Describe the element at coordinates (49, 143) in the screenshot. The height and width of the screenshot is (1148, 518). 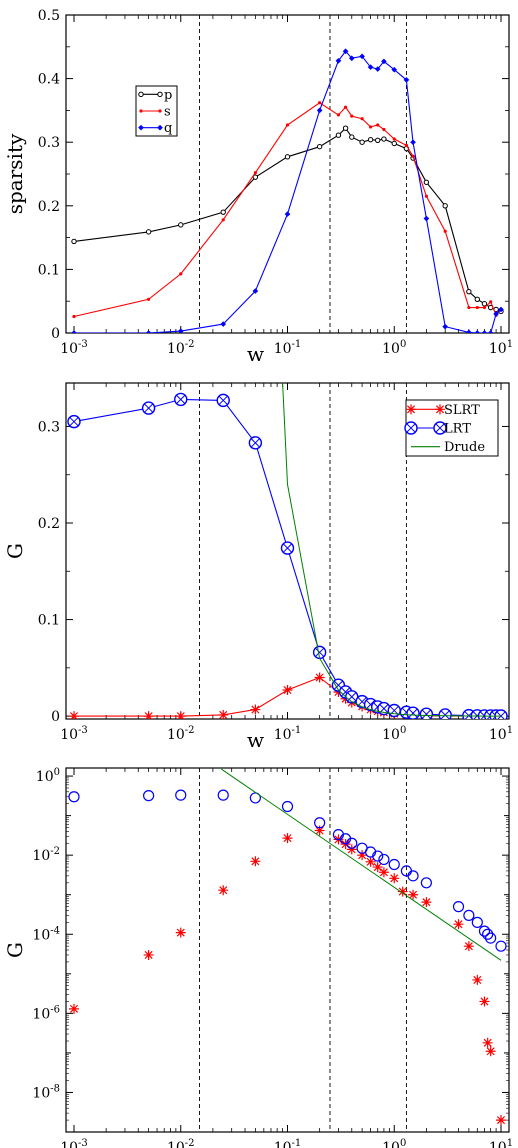
I see `y-tick-label: 0.3` at that location.